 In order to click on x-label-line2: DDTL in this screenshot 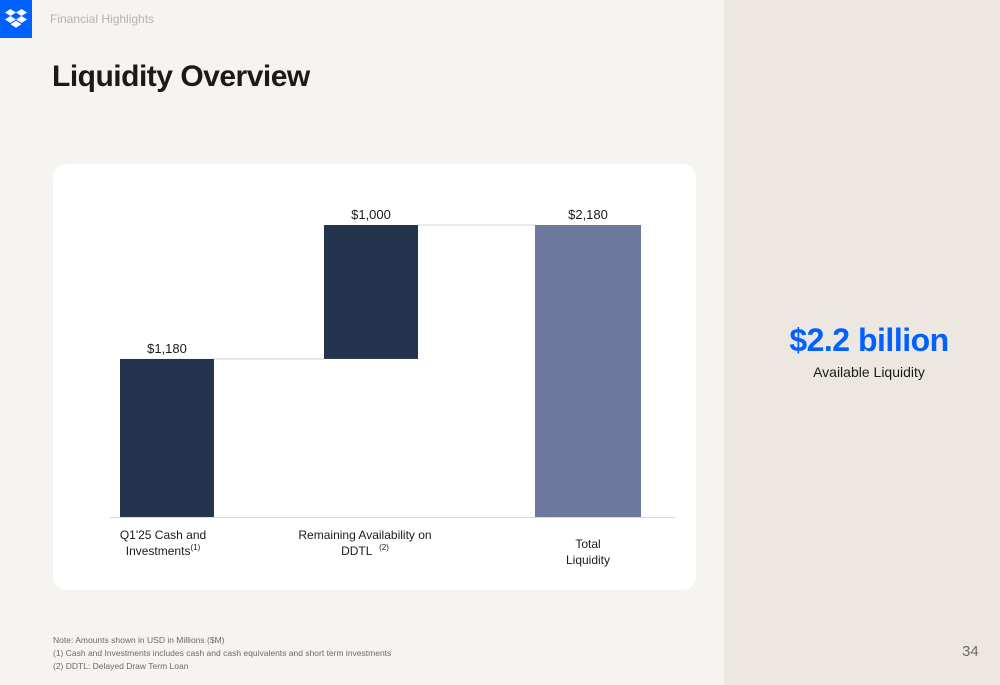, I will do `click(357, 551)`.